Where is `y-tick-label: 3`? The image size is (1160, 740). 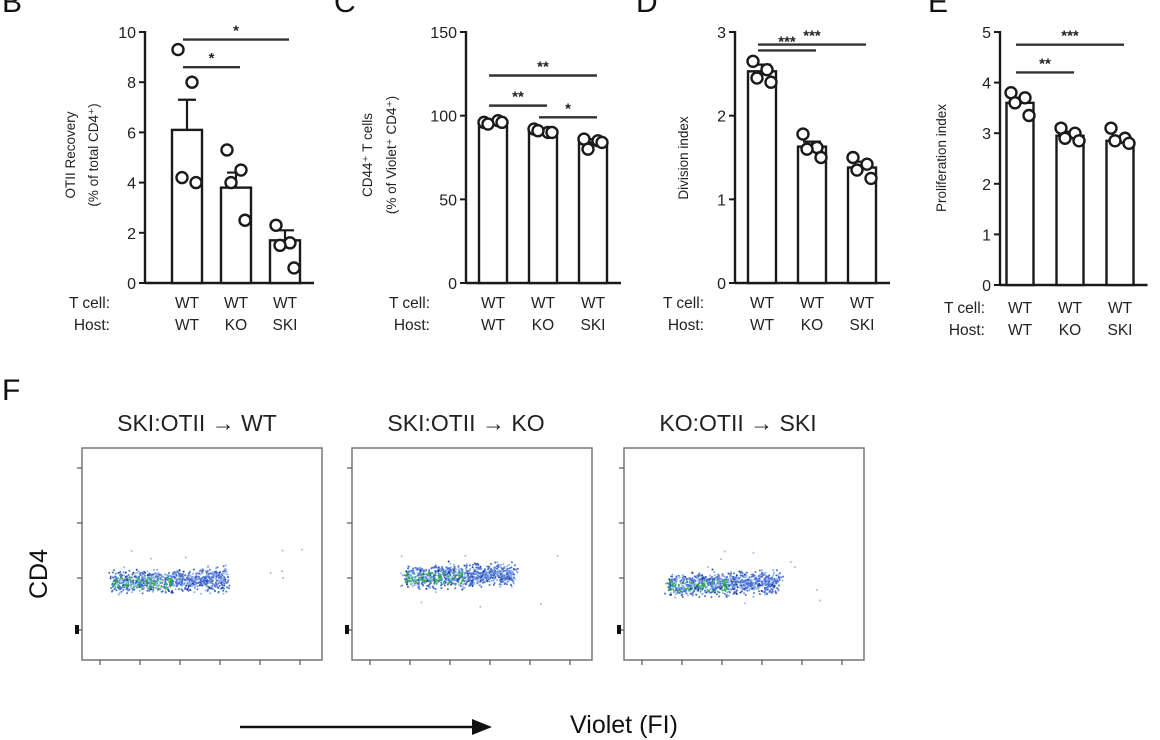 y-tick-label: 3 is located at coordinates (721, 33).